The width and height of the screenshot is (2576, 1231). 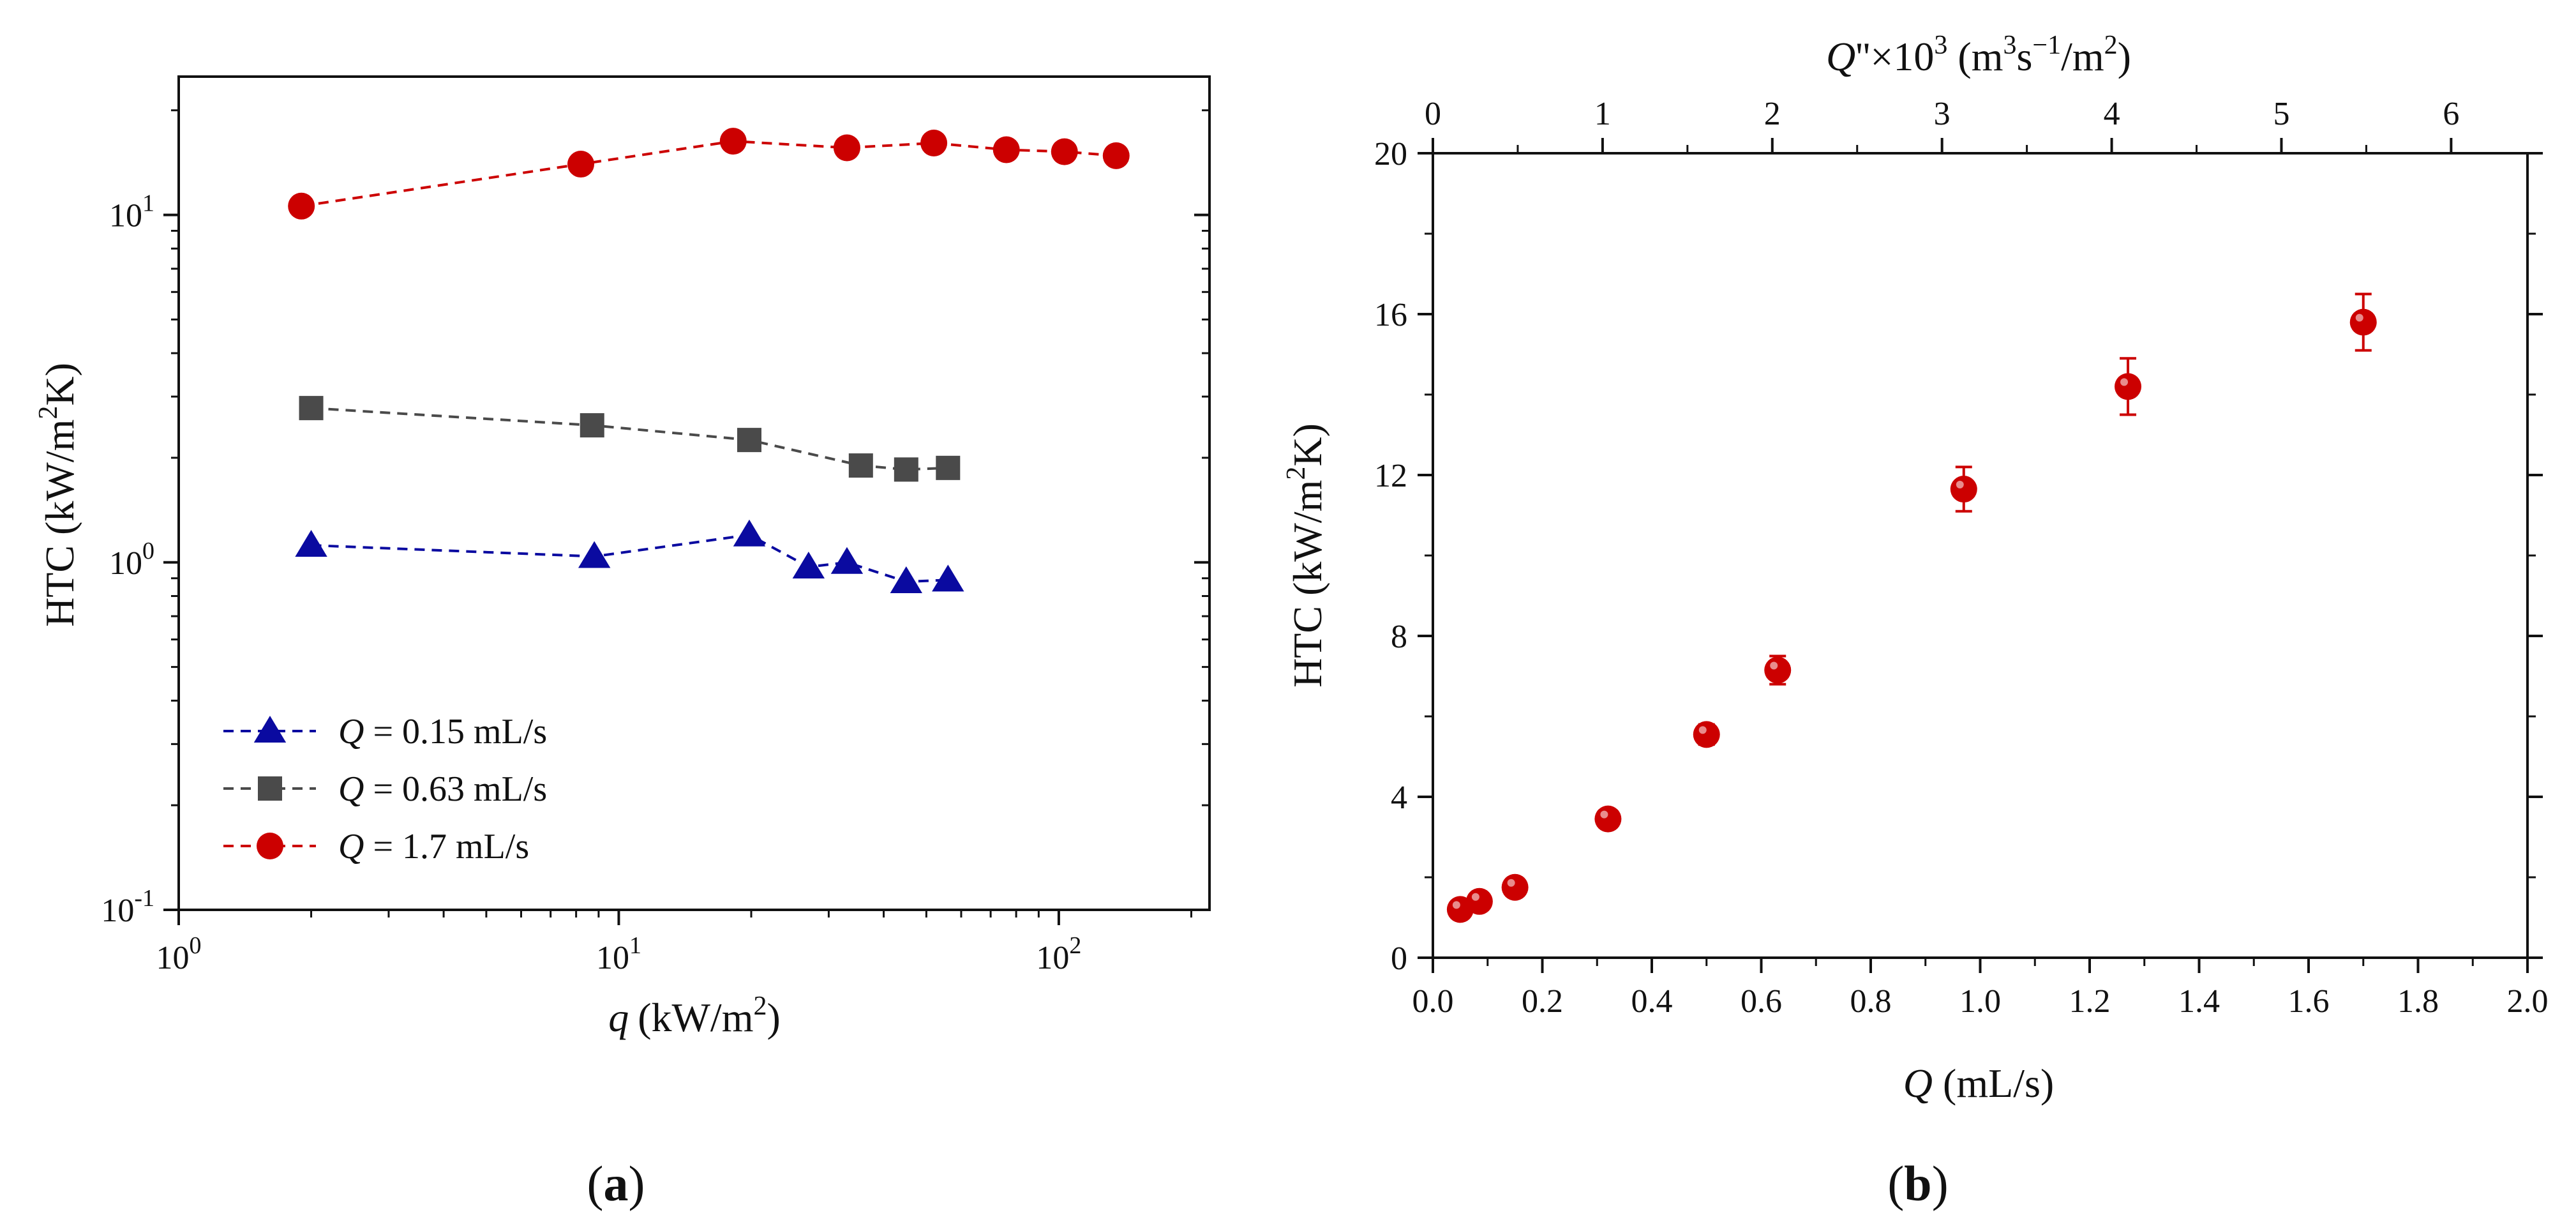 What do you see at coordinates (433, 846) in the screenshot?
I see `legend-label: Q = 1.7 mL/s` at bounding box center [433, 846].